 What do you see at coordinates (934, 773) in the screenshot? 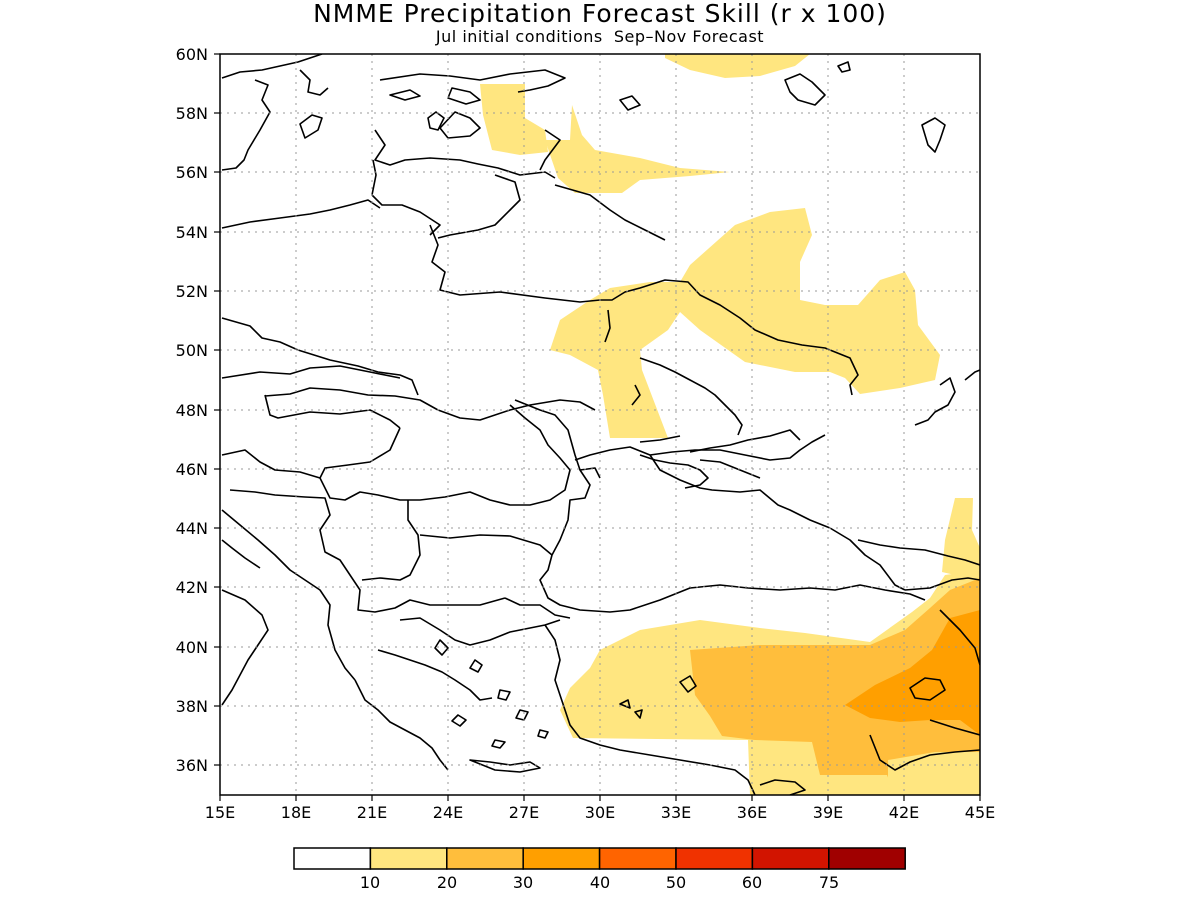
I see `skill-region-southeast-light` at bounding box center [934, 773].